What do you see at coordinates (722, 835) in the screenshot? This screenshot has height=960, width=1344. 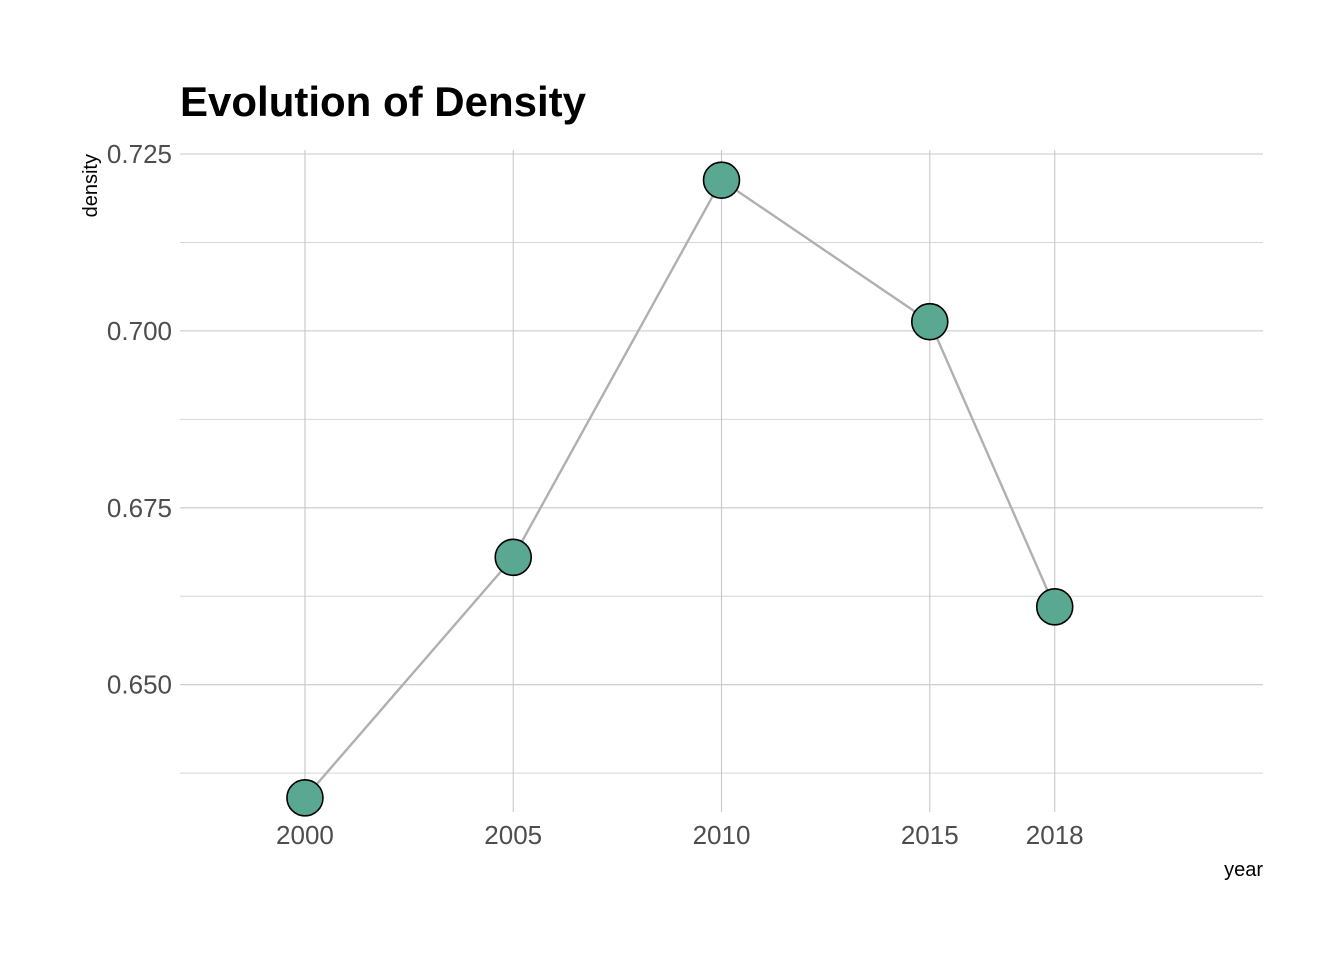 I see `x-tick-label: 2010` at bounding box center [722, 835].